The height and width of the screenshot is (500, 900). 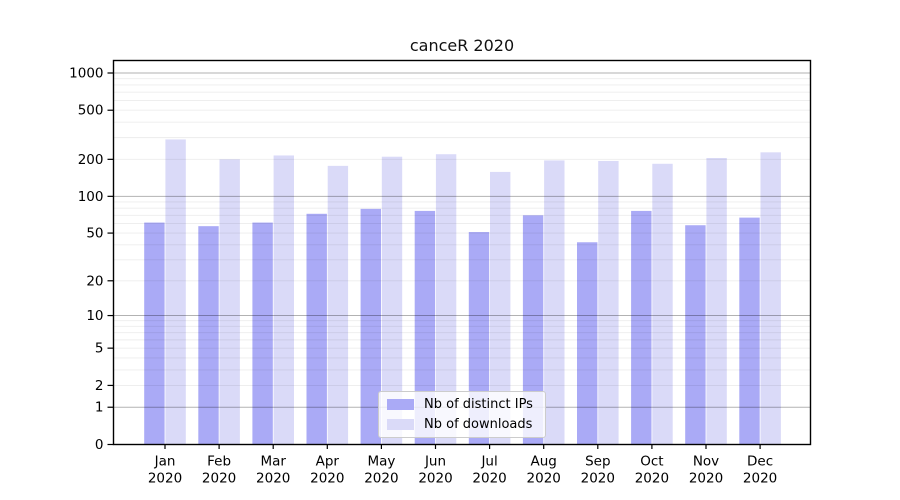 I want to click on y-tick-label: 1000, so click(x=86, y=74).